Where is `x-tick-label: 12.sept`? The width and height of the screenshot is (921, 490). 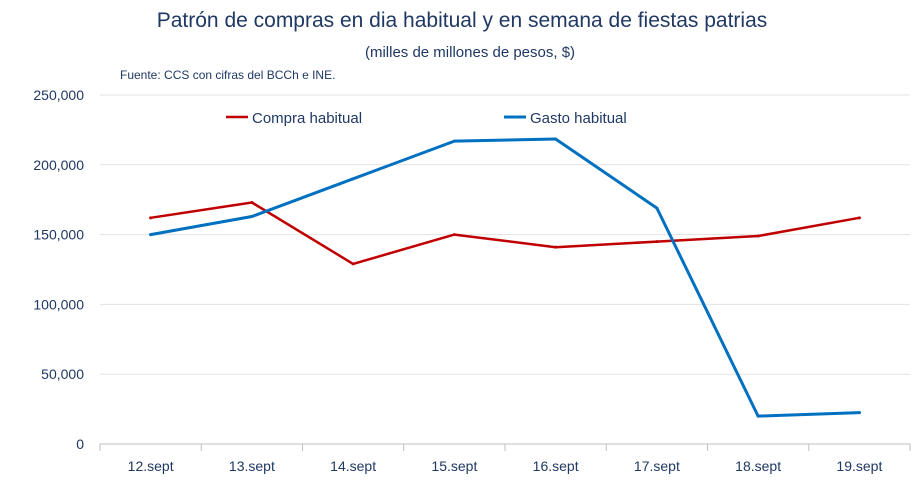
x-tick-label: 12.sept is located at coordinates (151, 466).